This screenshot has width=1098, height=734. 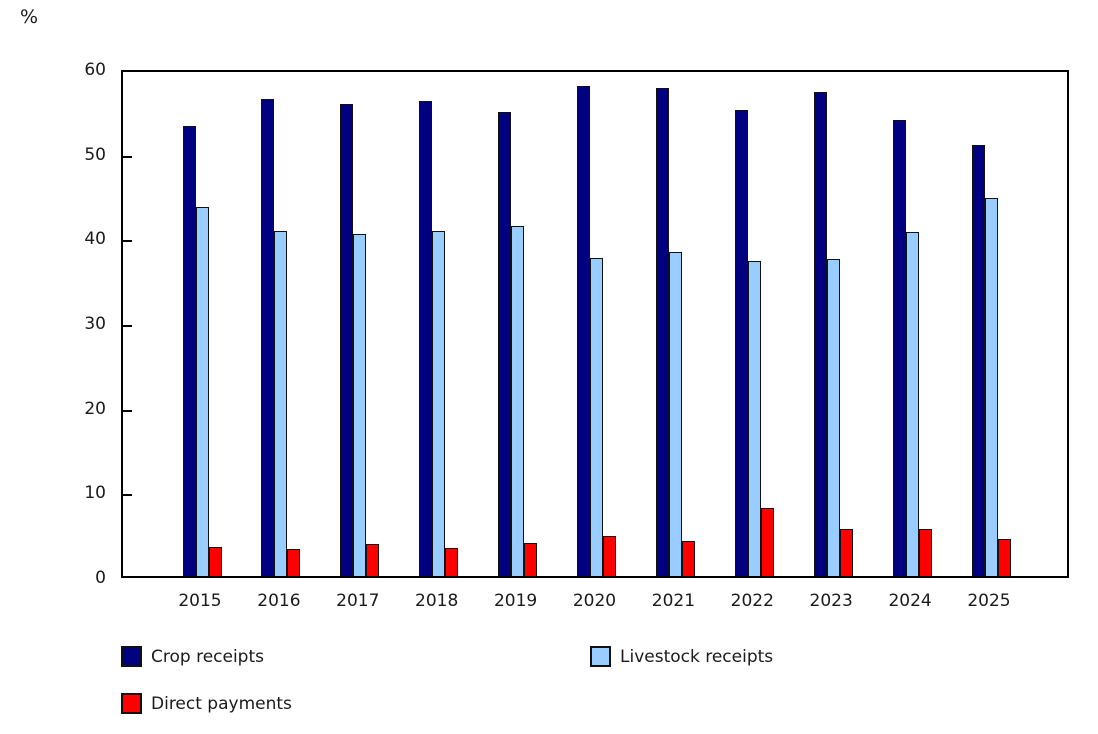 I want to click on x-tick-label-2025: 2025, so click(x=989, y=601).